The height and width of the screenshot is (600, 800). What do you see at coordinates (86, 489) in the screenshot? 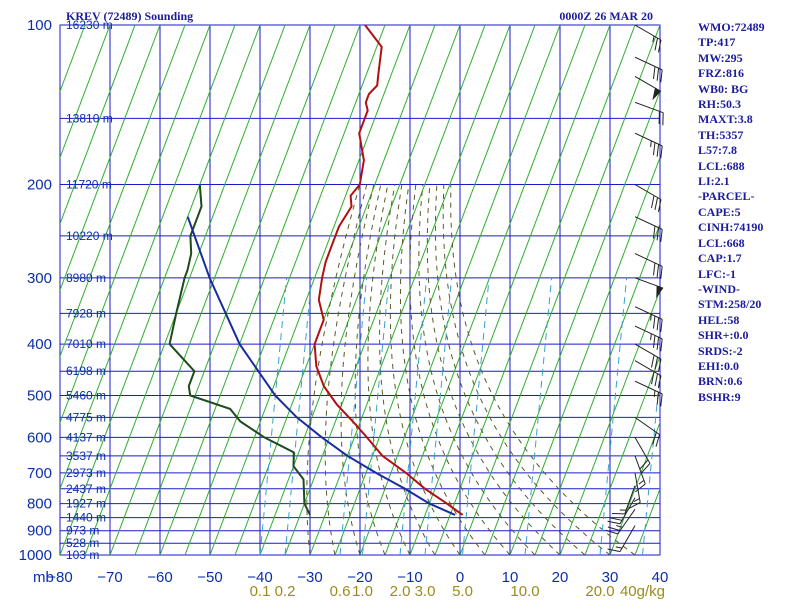
I see `height-label: 2437 m` at bounding box center [86, 489].